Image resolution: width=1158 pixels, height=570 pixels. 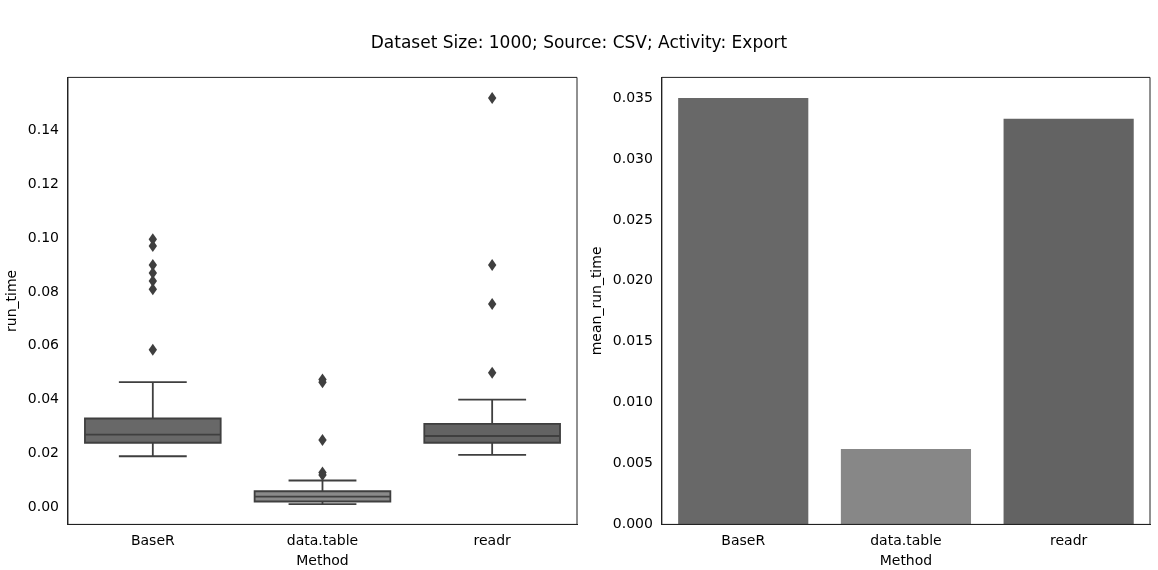 I want to click on chart-title: Dataset Size: 1000; Source: CSV; Activity: Export, so click(x=579, y=42).